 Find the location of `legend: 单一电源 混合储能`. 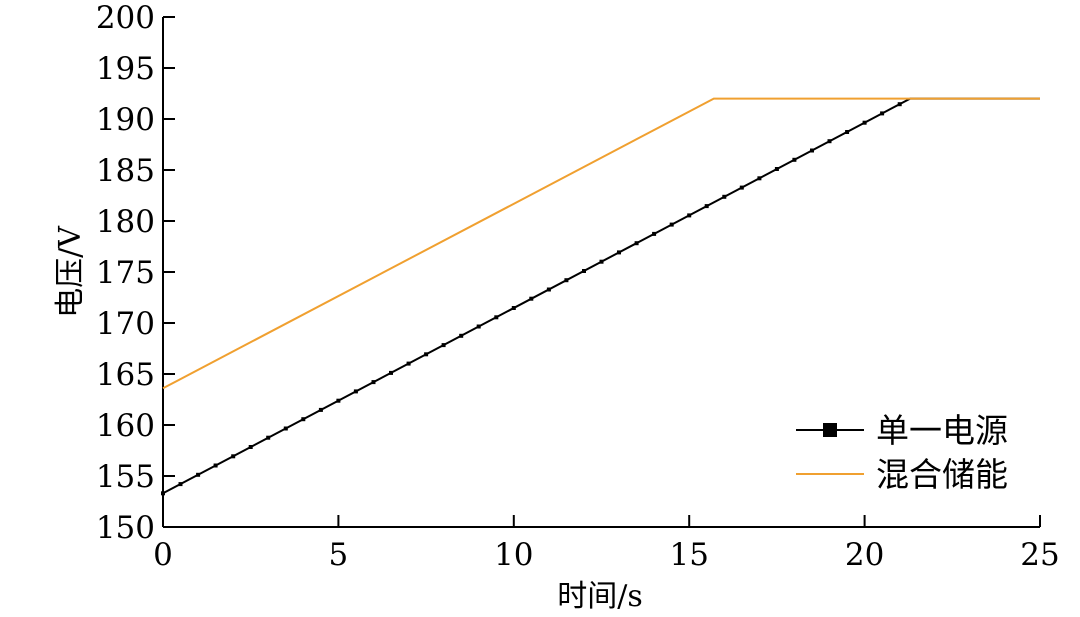

legend: 单一电源 混合储能 is located at coordinates (902, 452).